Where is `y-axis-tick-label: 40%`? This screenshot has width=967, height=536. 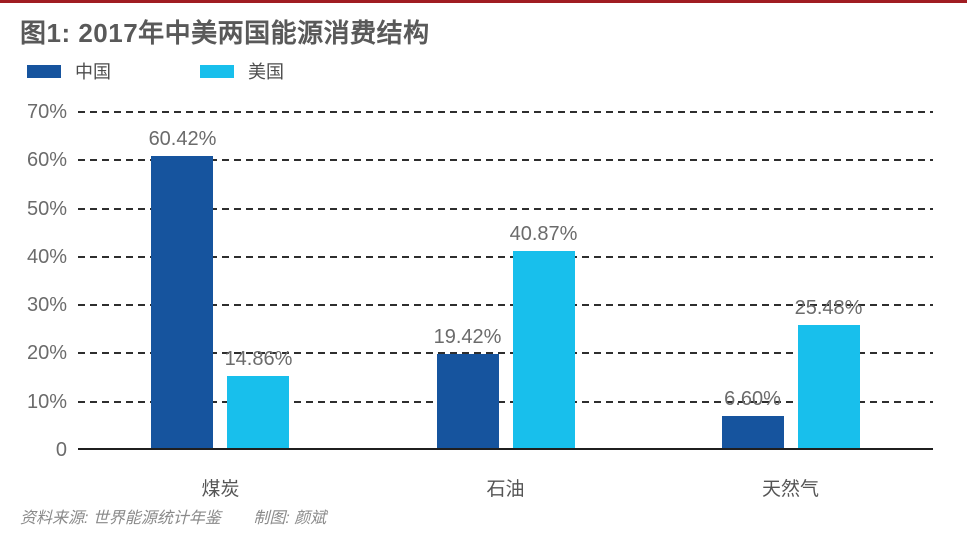 y-axis-tick-label: 40% is located at coordinates (46, 256).